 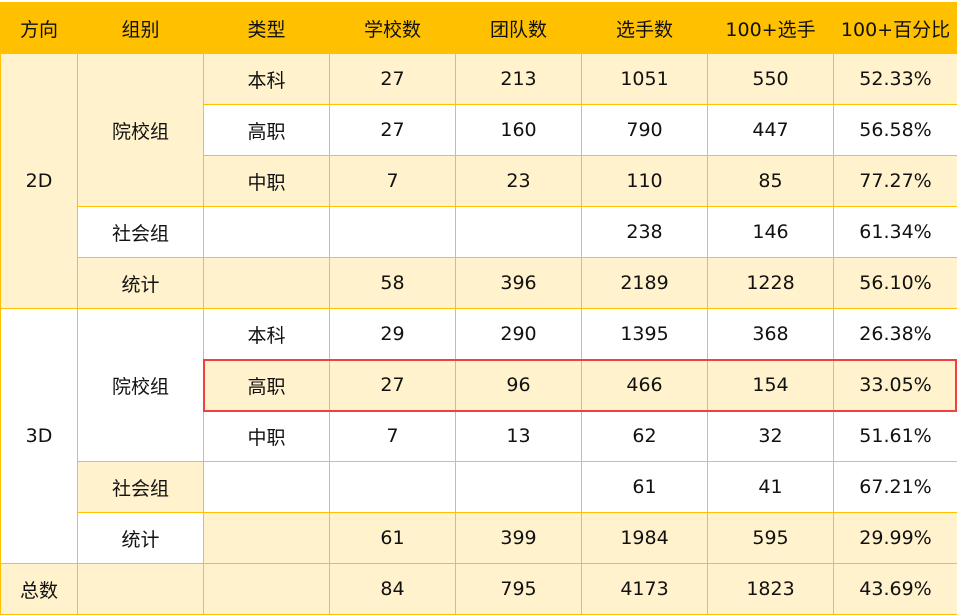 What do you see at coordinates (645, 538) in the screenshot?
I see `player-count-cell: 1984` at bounding box center [645, 538].